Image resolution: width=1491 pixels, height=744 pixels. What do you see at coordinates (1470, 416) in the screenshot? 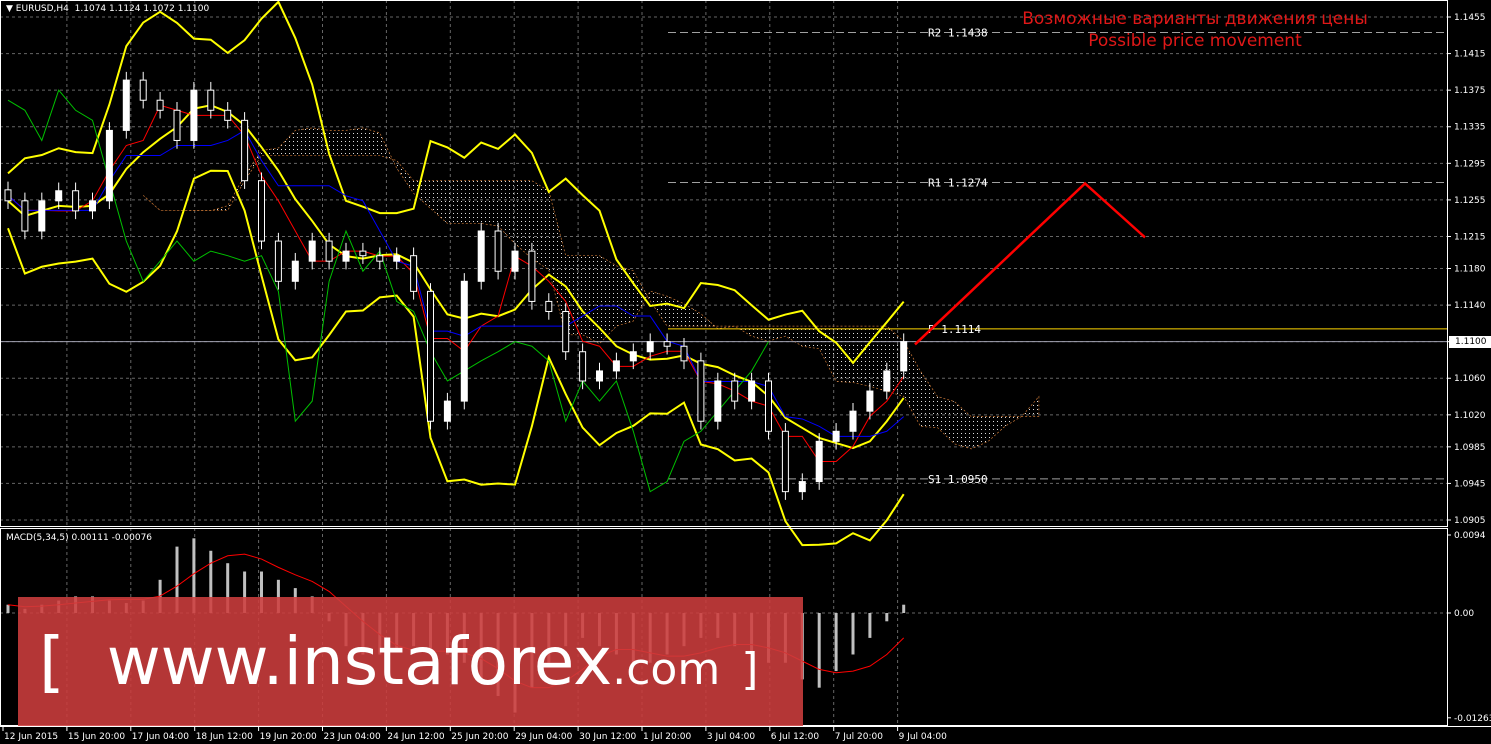
I see `y-tick-label: 1.1020` at bounding box center [1470, 416].